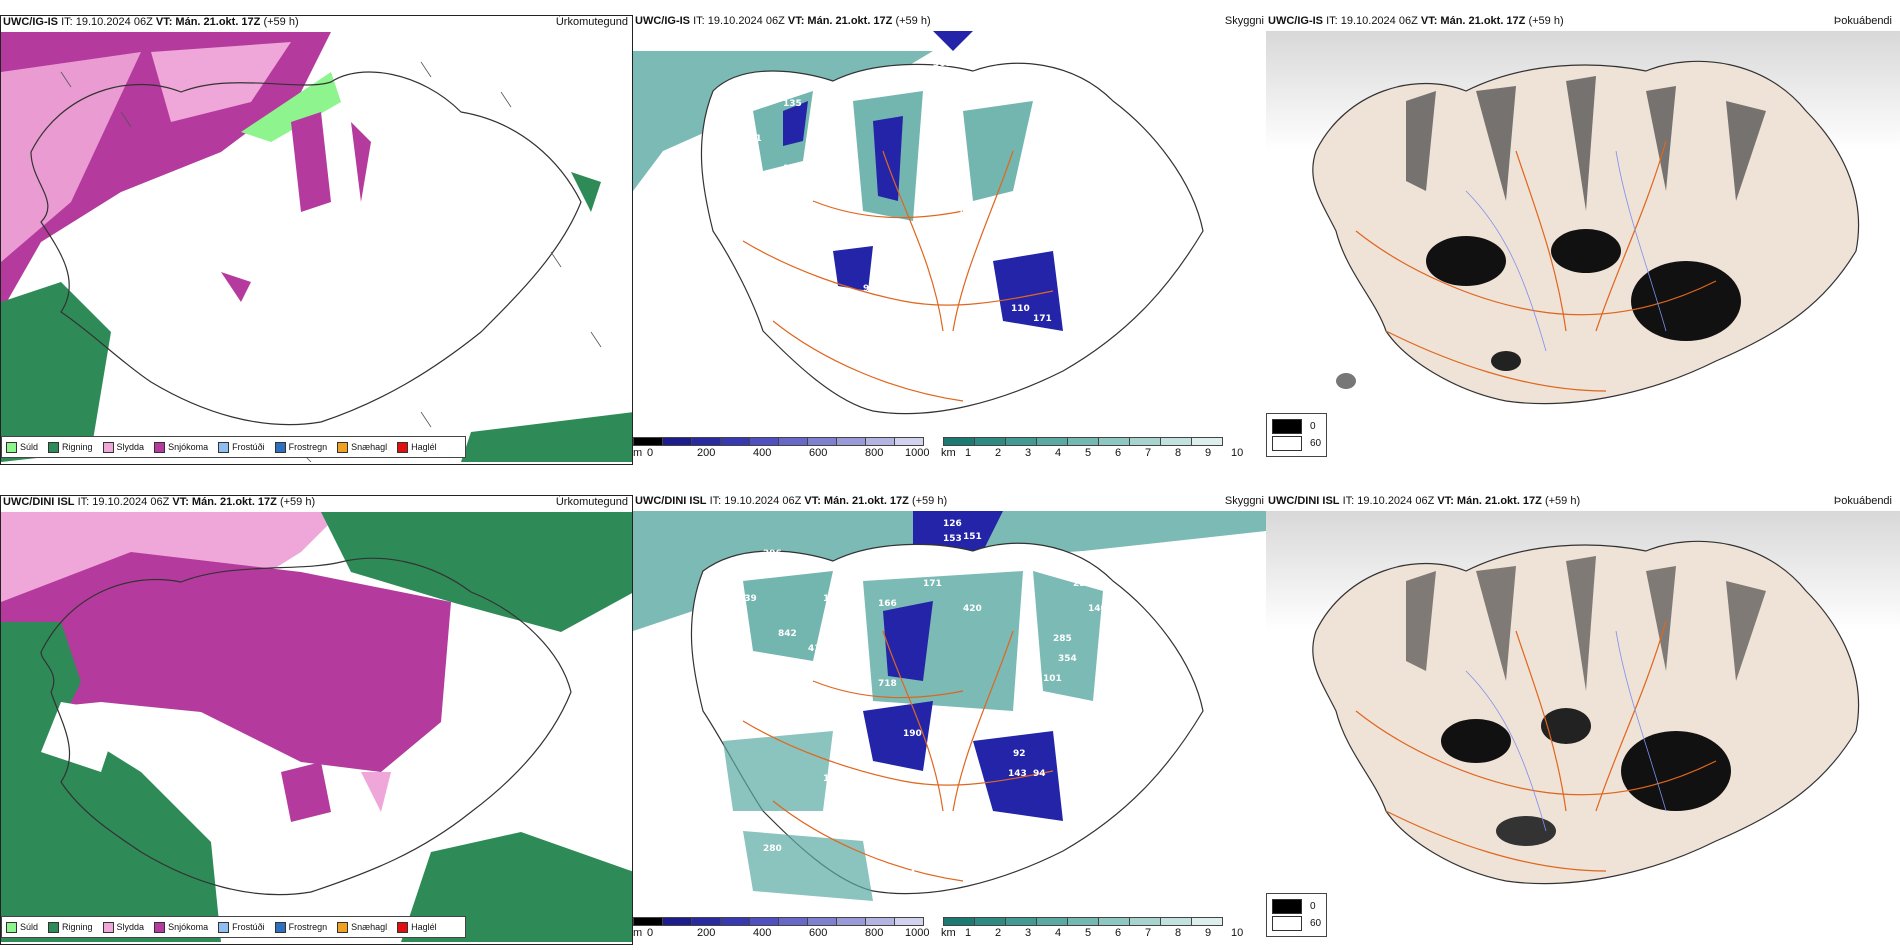 The image size is (1900, 950). What do you see at coordinates (417, 927) in the screenshot?
I see `legend-haglel: Haglél` at bounding box center [417, 927].